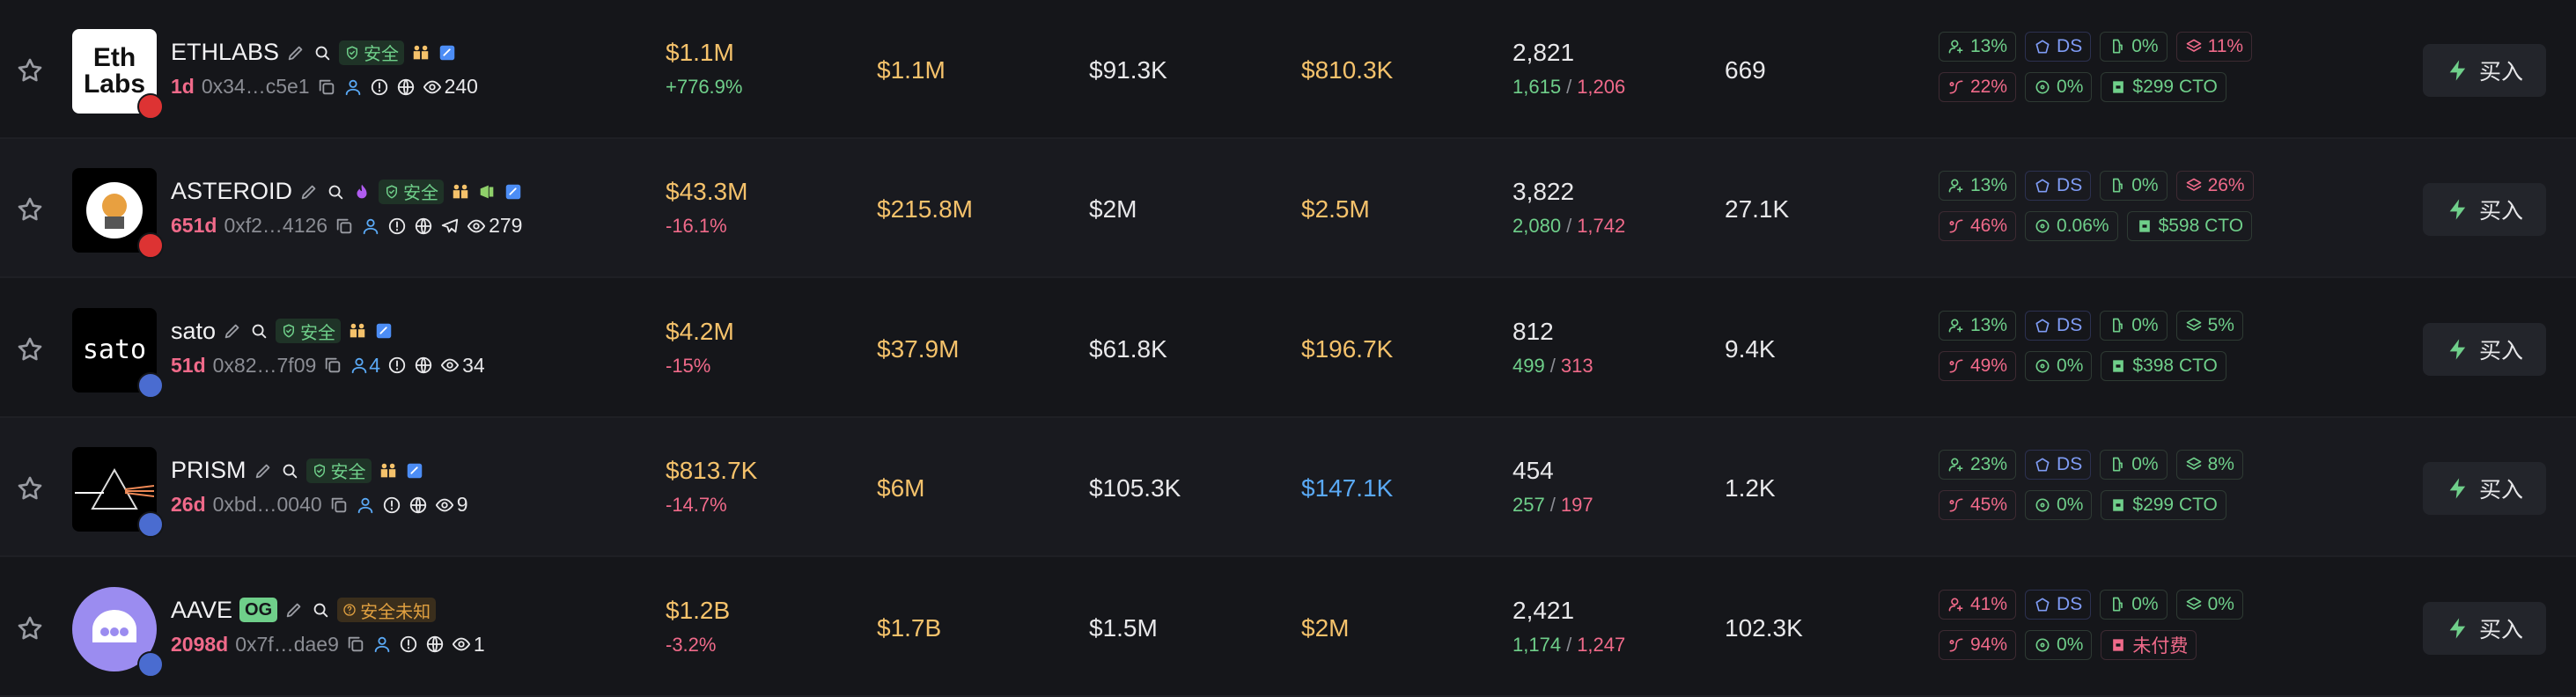 The width and height of the screenshot is (2576, 697). Describe the element at coordinates (2500, 629) in the screenshot. I see `buy-label: 买入` at that location.